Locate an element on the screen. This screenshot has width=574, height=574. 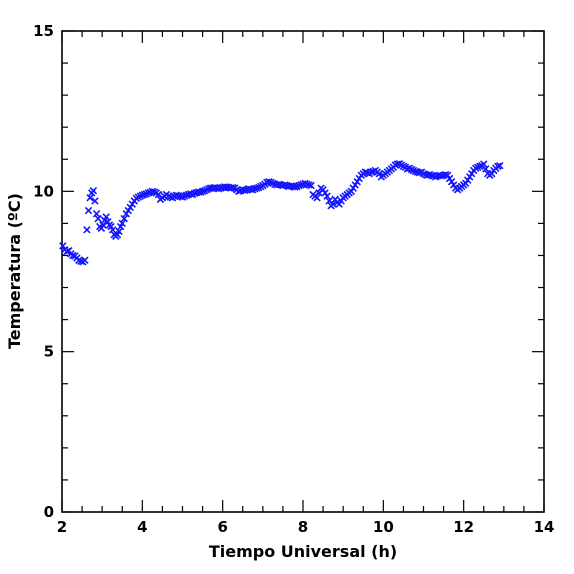
y-tick-label: 5 is located at coordinates (49, 352).